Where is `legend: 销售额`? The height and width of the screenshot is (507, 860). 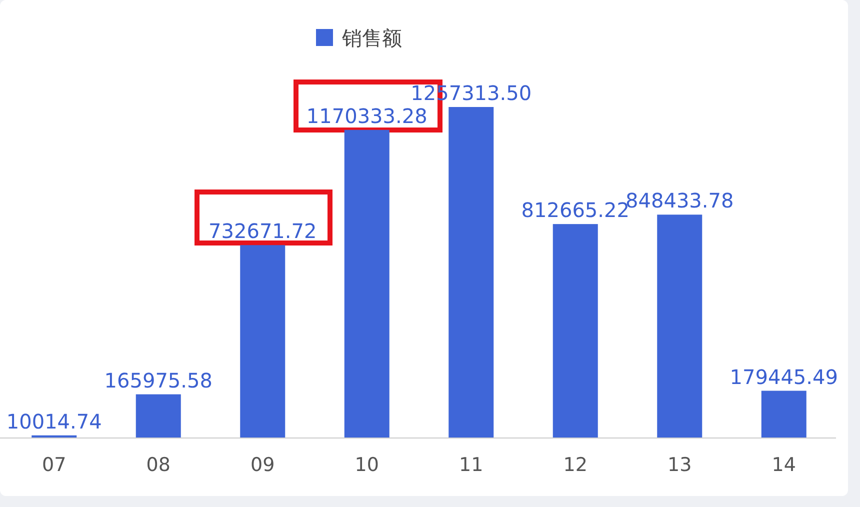
legend: 销售额 is located at coordinates (359, 38).